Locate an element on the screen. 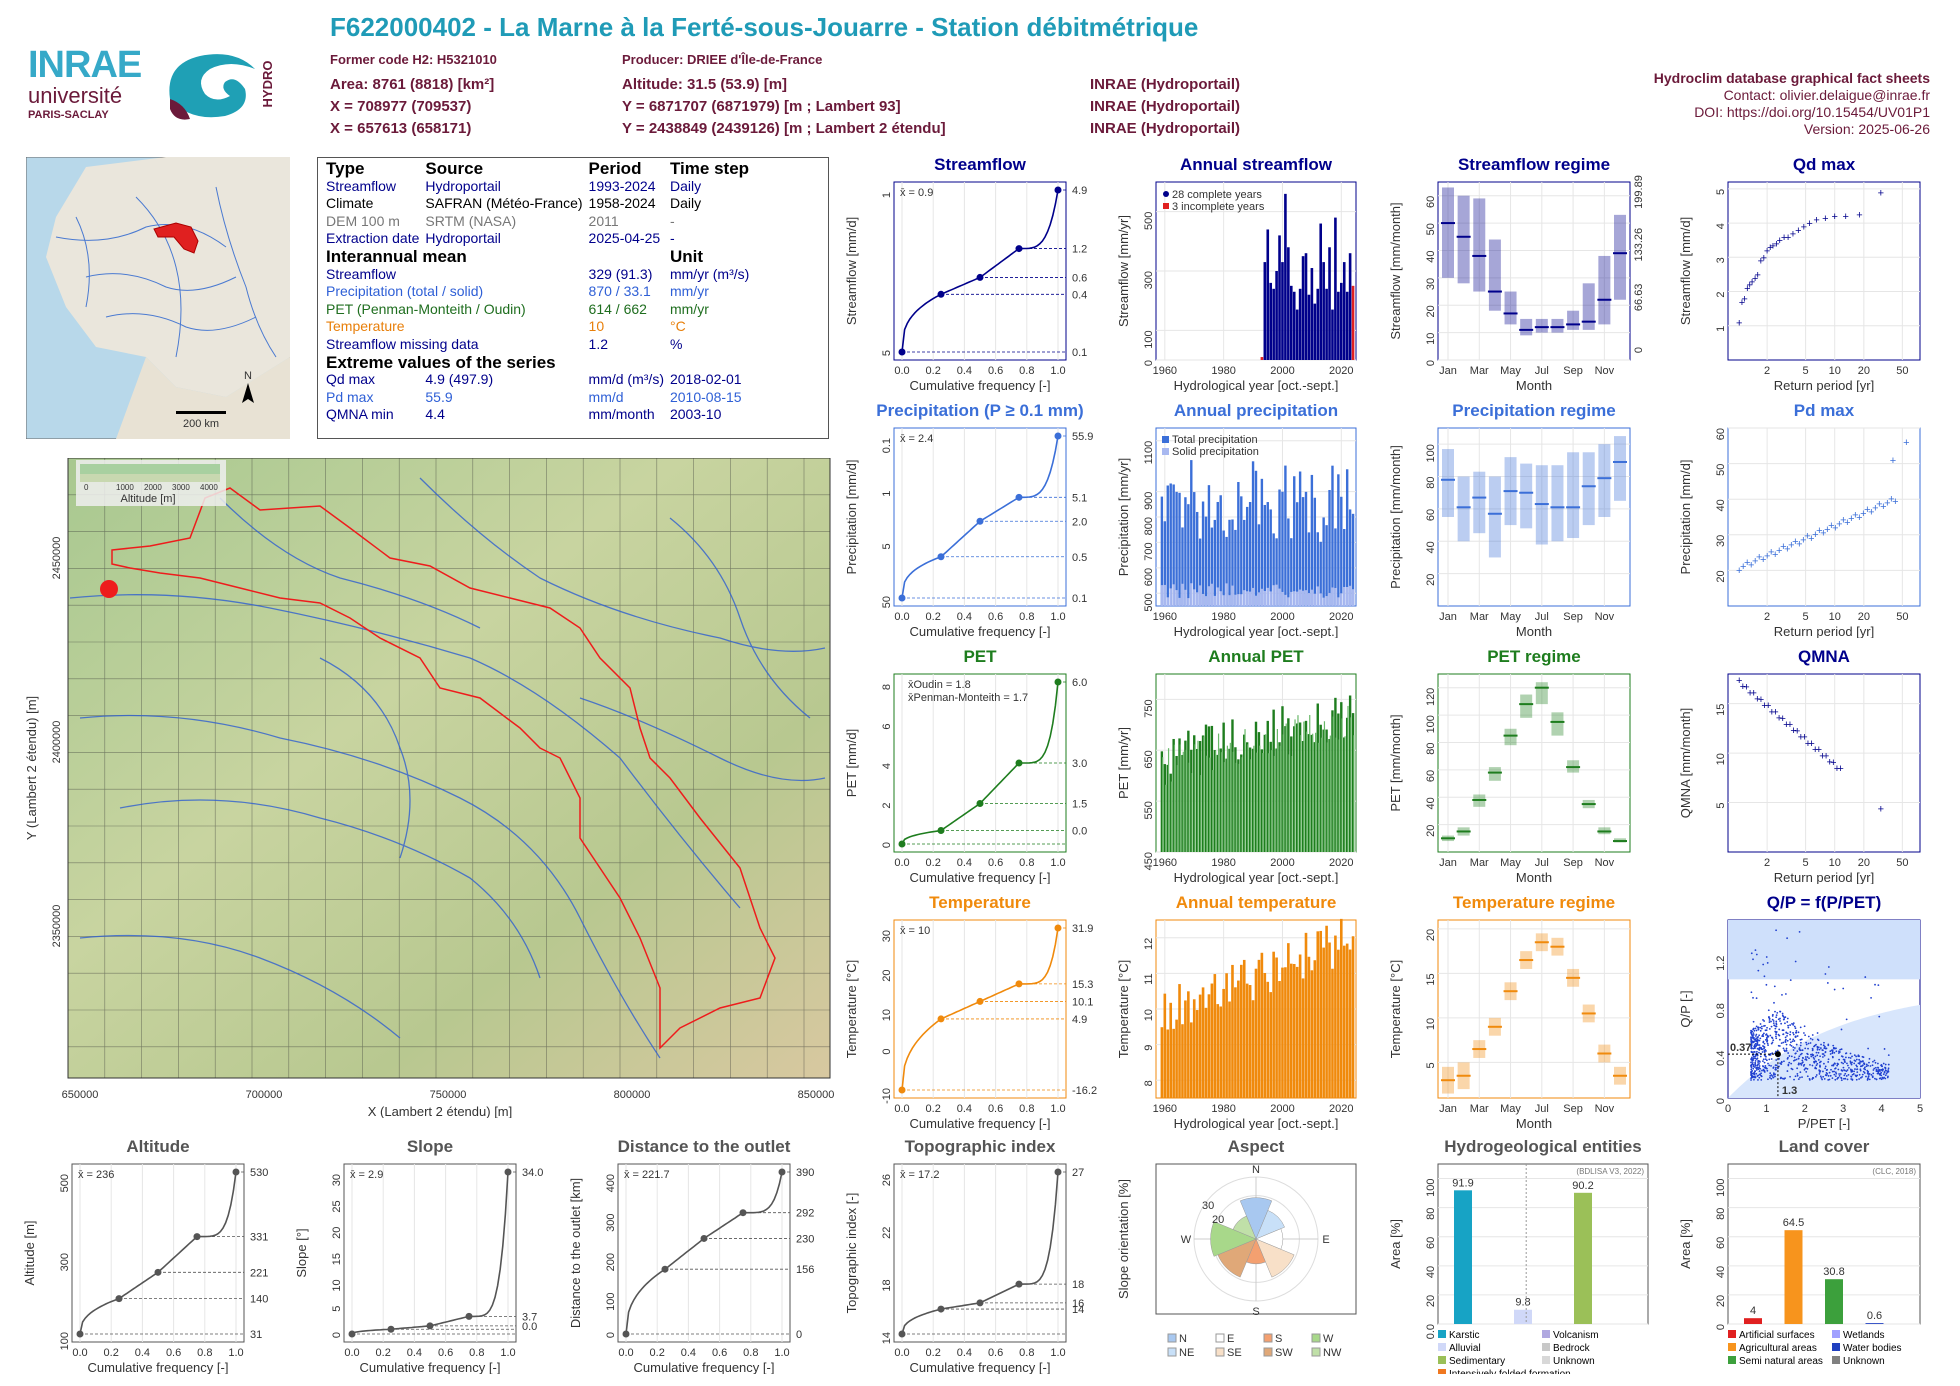 The height and width of the screenshot is (1386, 1960). y-axis-label: Distance to the outlet [km] is located at coordinates (575, 1253).